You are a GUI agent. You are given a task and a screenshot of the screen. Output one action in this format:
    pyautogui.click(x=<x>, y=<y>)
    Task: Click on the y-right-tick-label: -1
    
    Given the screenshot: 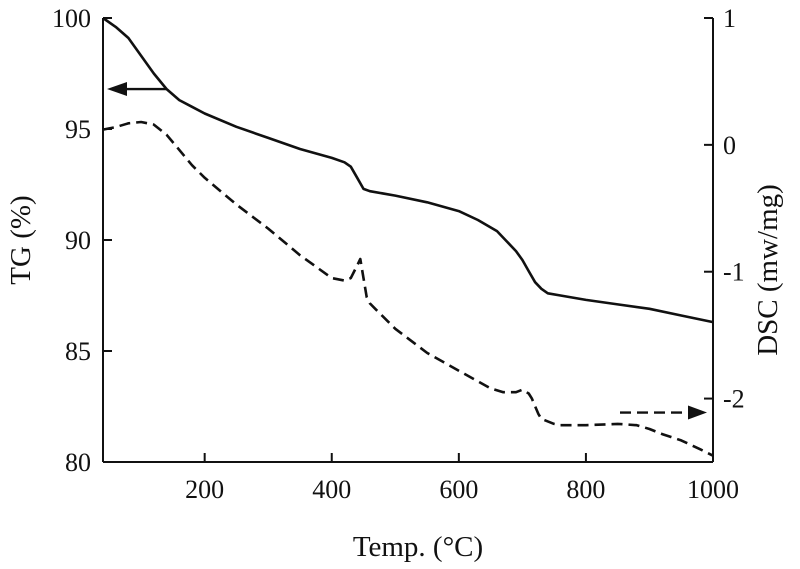 What is the action you would take?
    pyautogui.click(x=734, y=272)
    